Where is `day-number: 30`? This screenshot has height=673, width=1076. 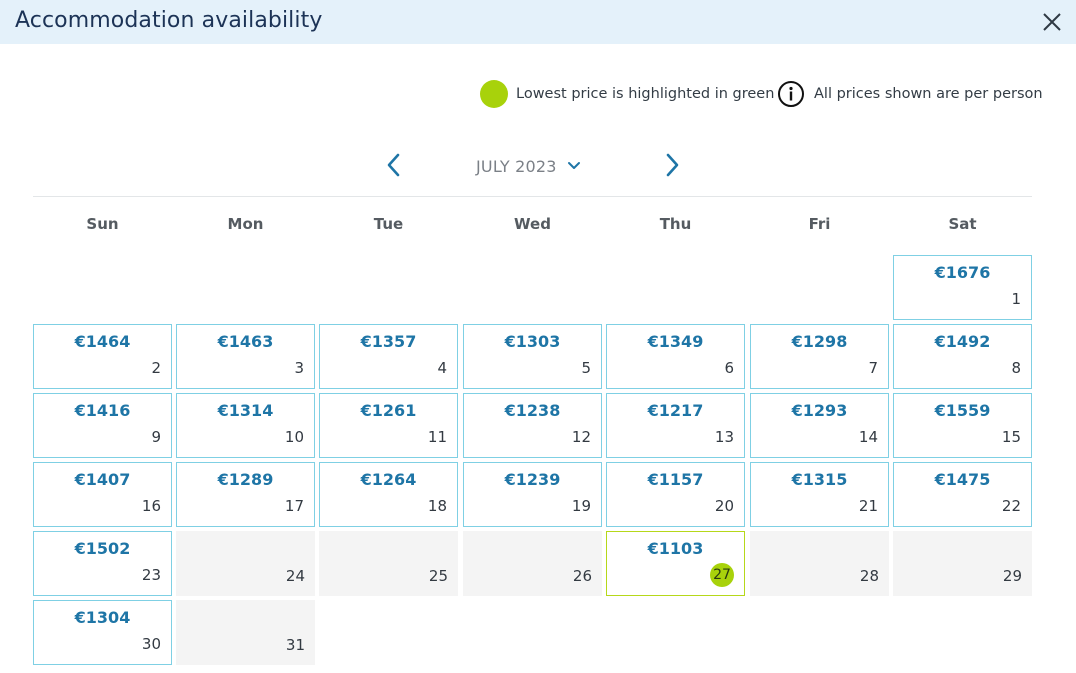
day-number: 30 is located at coordinates (151, 644).